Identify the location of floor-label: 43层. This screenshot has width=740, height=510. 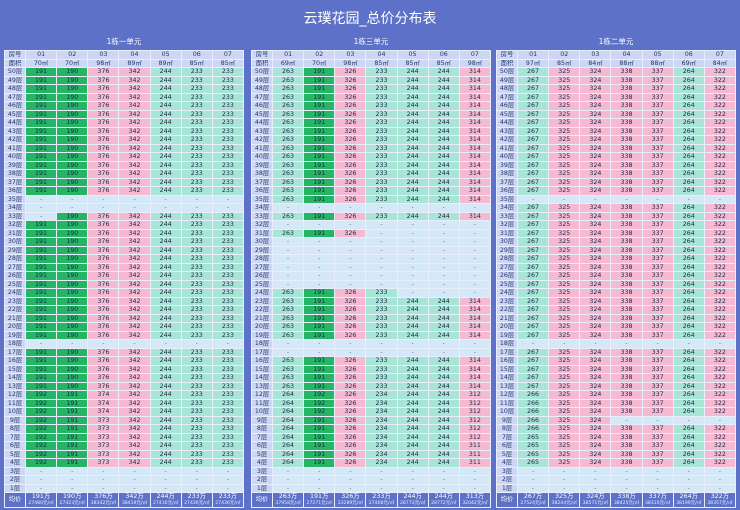
(507, 131).